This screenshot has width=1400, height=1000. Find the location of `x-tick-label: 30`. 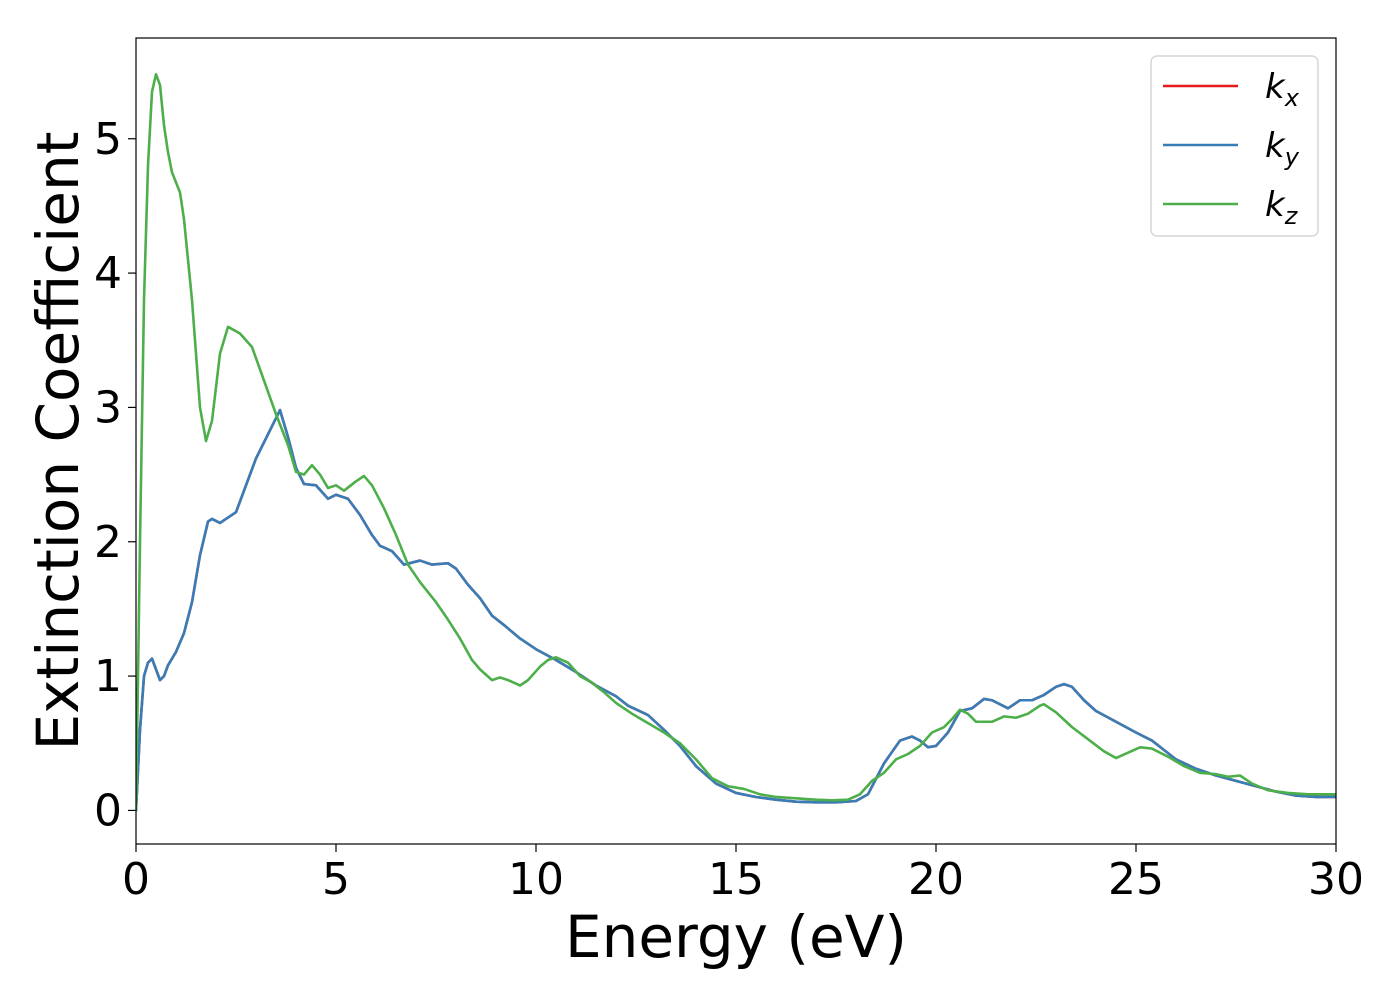

x-tick-label: 30 is located at coordinates (1336, 879).